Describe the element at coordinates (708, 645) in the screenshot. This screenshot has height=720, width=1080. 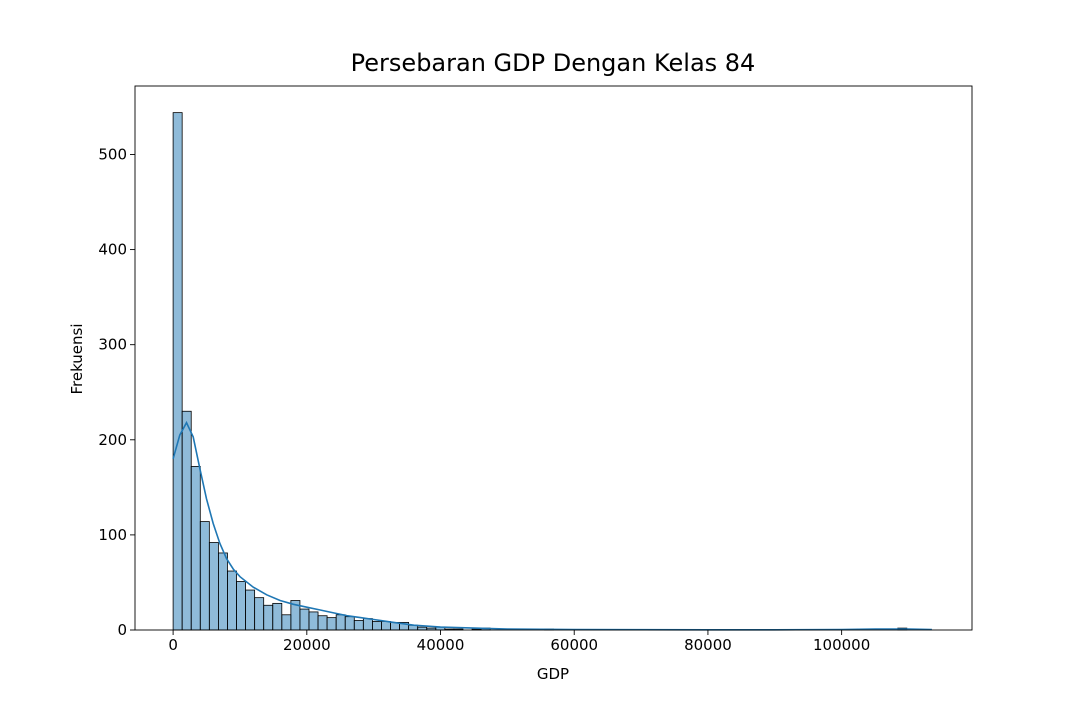
I see `x-tick-label: 80000` at that location.